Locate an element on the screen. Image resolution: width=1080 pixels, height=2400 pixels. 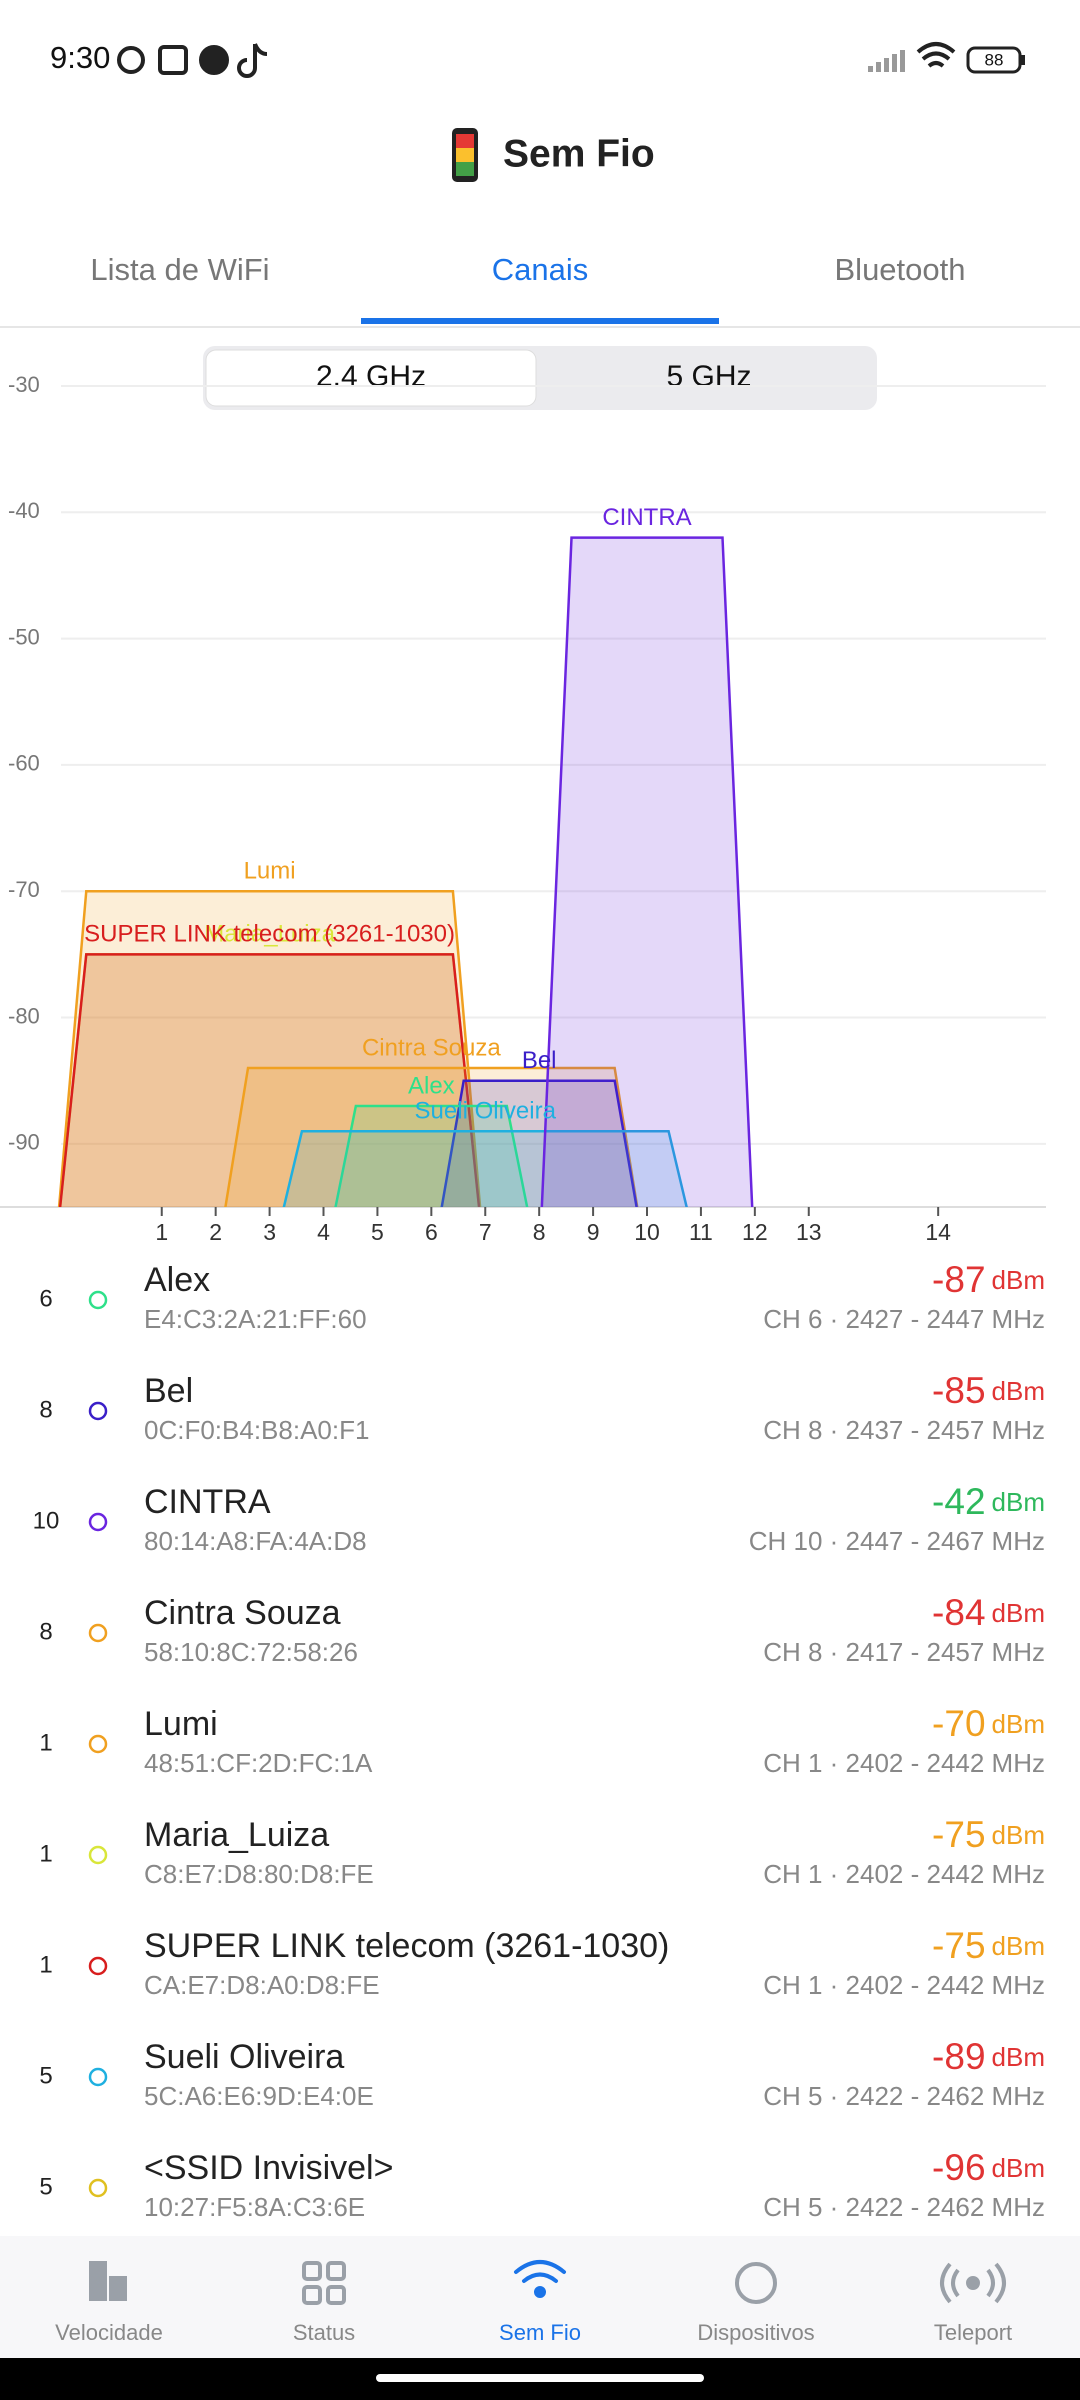
status-time: 9:30 is located at coordinates (80, 57).